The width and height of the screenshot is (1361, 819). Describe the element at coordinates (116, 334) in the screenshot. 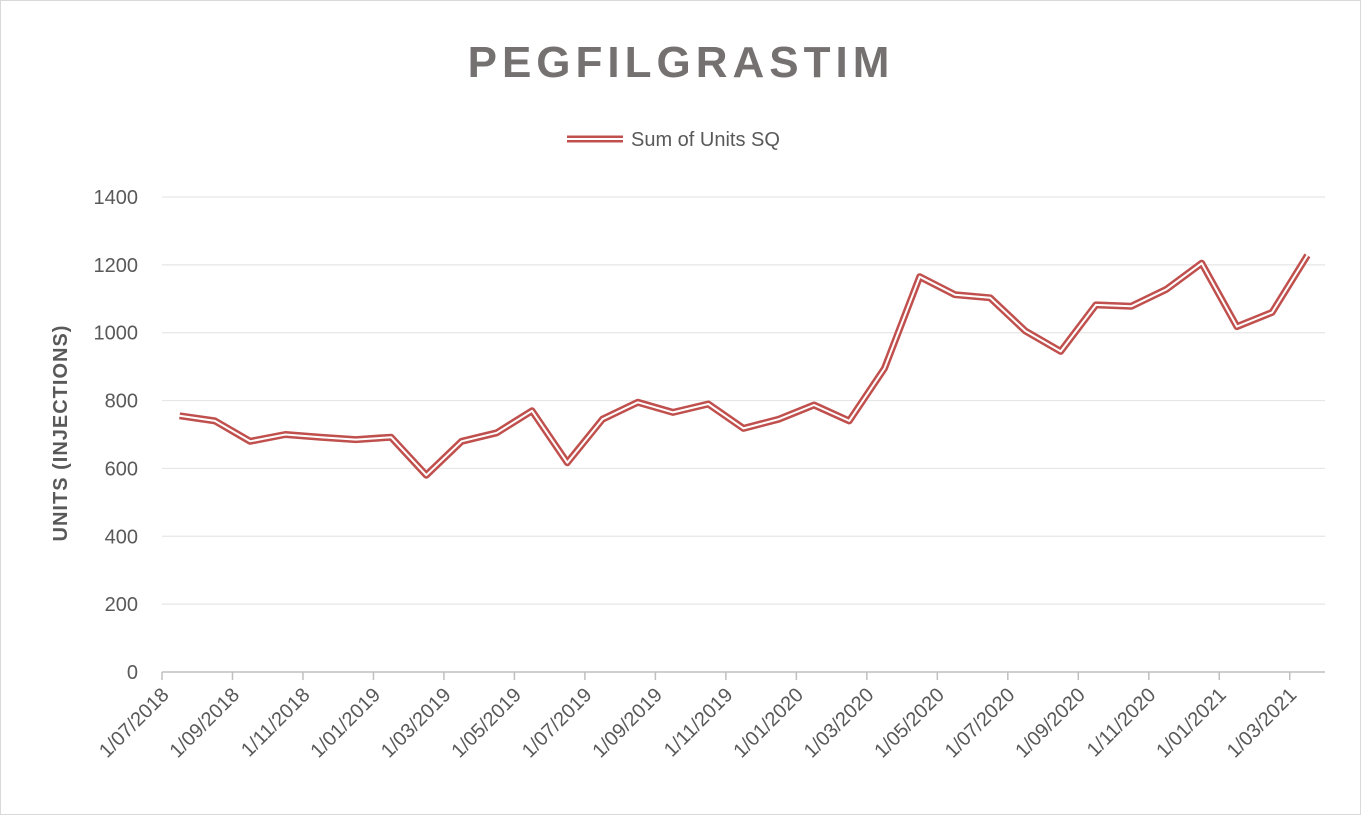

I see `y-tick-label: 1000` at that location.